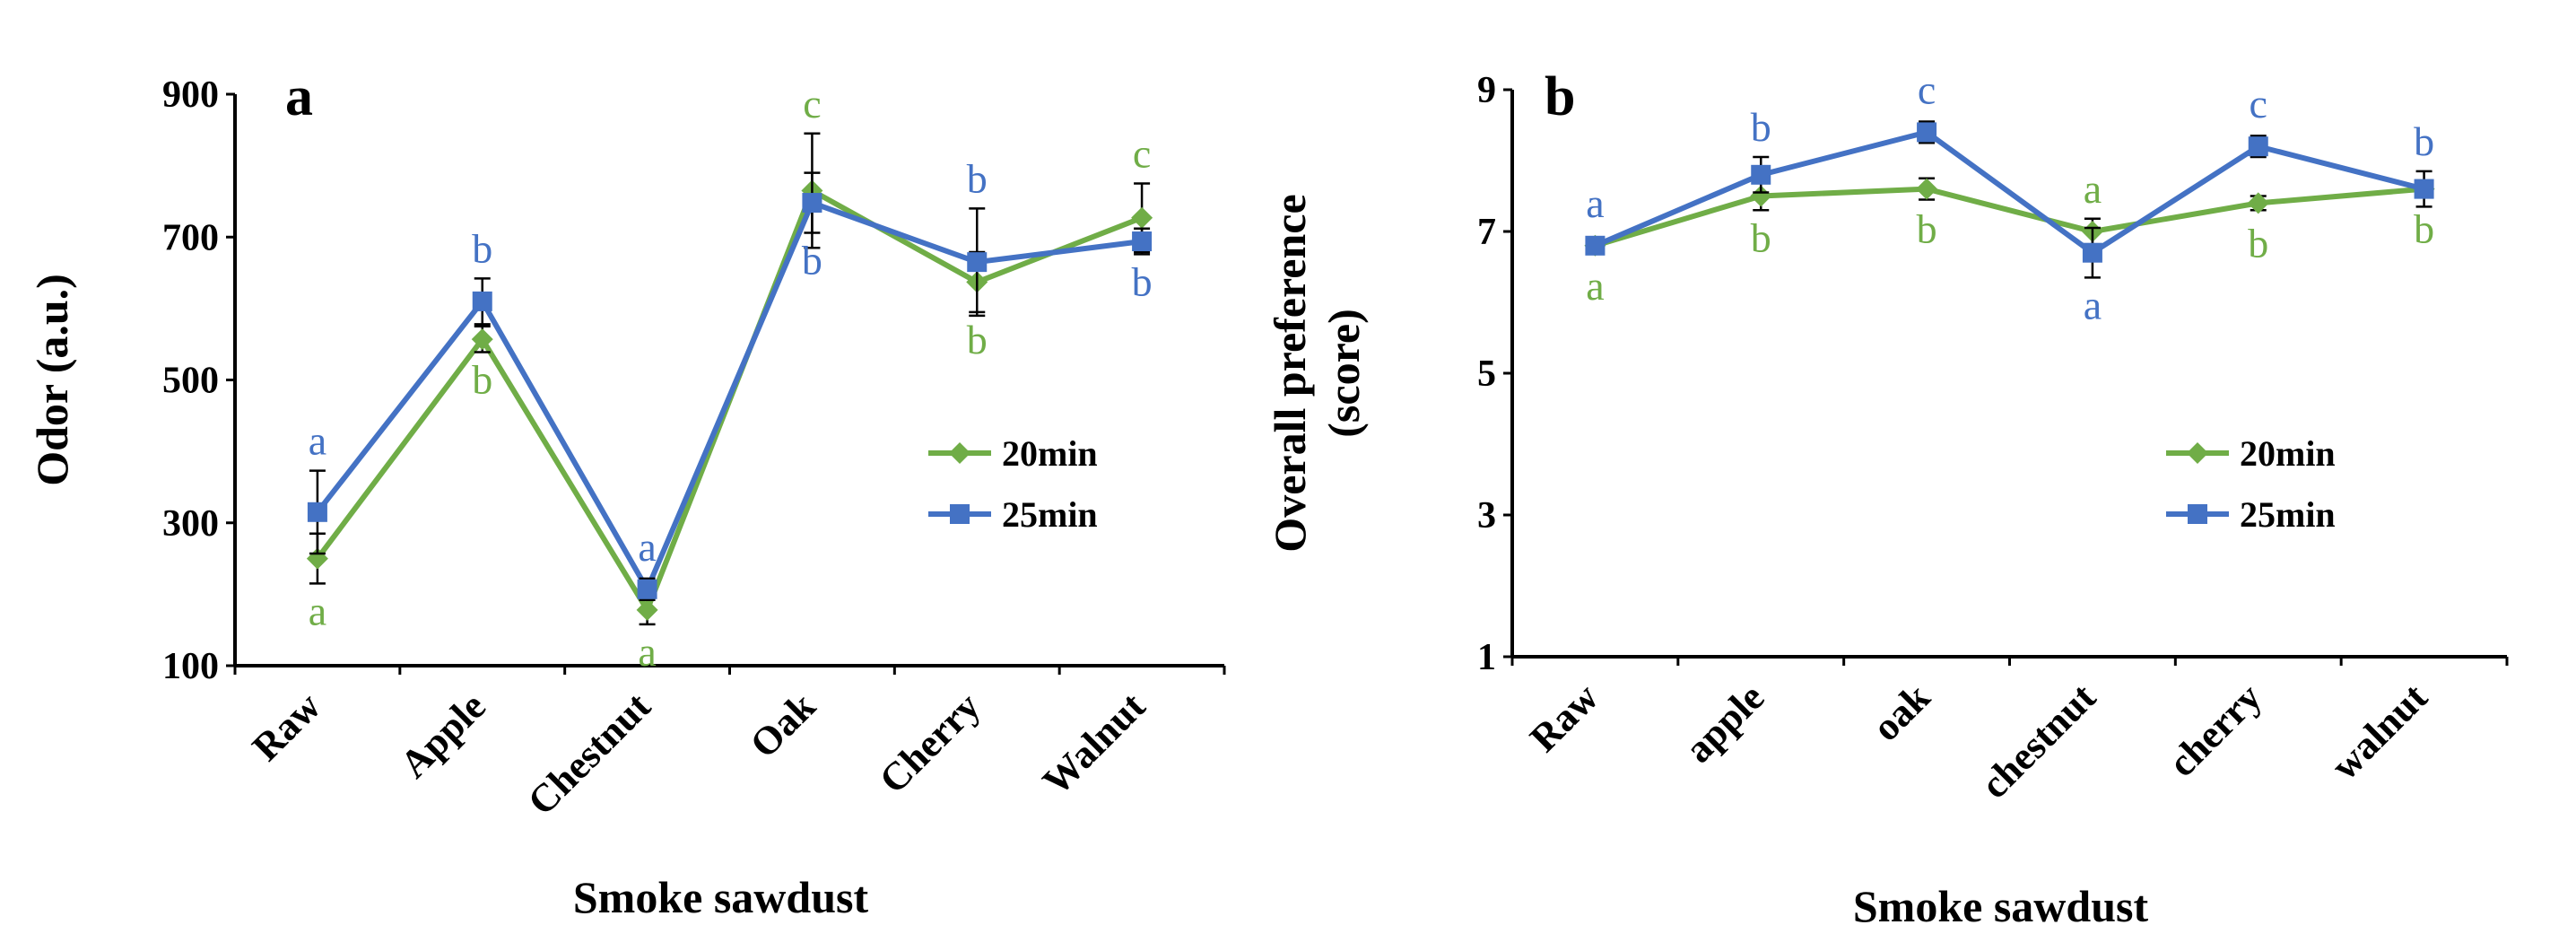 The width and height of the screenshot is (2576, 951). What do you see at coordinates (1486, 232) in the screenshot?
I see `y-tick-label: 7` at bounding box center [1486, 232].